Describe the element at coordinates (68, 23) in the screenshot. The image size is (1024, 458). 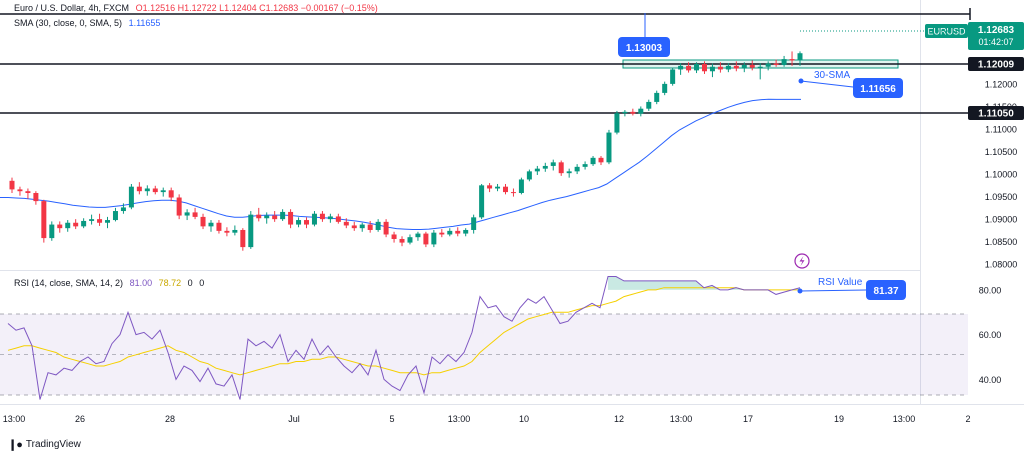
I see `sma-legend-label: SMA (30, close, 0, SMA, 5)` at that location.